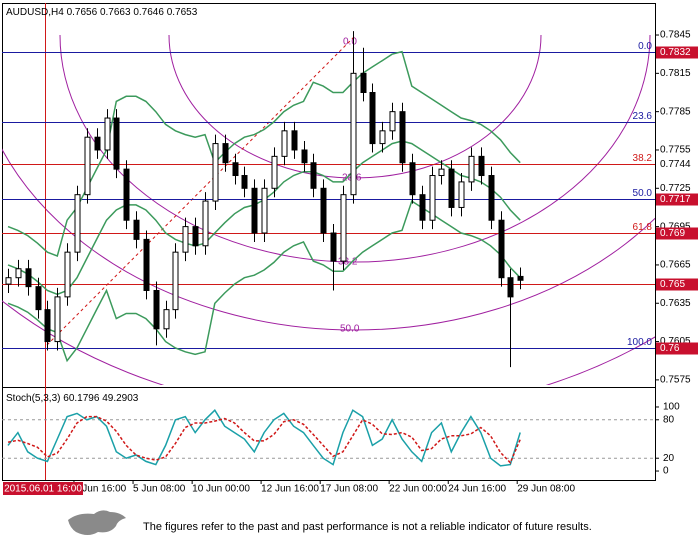 The width and height of the screenshot is (700, 552). What do you see at coordinates (672, 233) in the screenshot?
I see `price-label: 0.769` at bounding box center [672, 233].